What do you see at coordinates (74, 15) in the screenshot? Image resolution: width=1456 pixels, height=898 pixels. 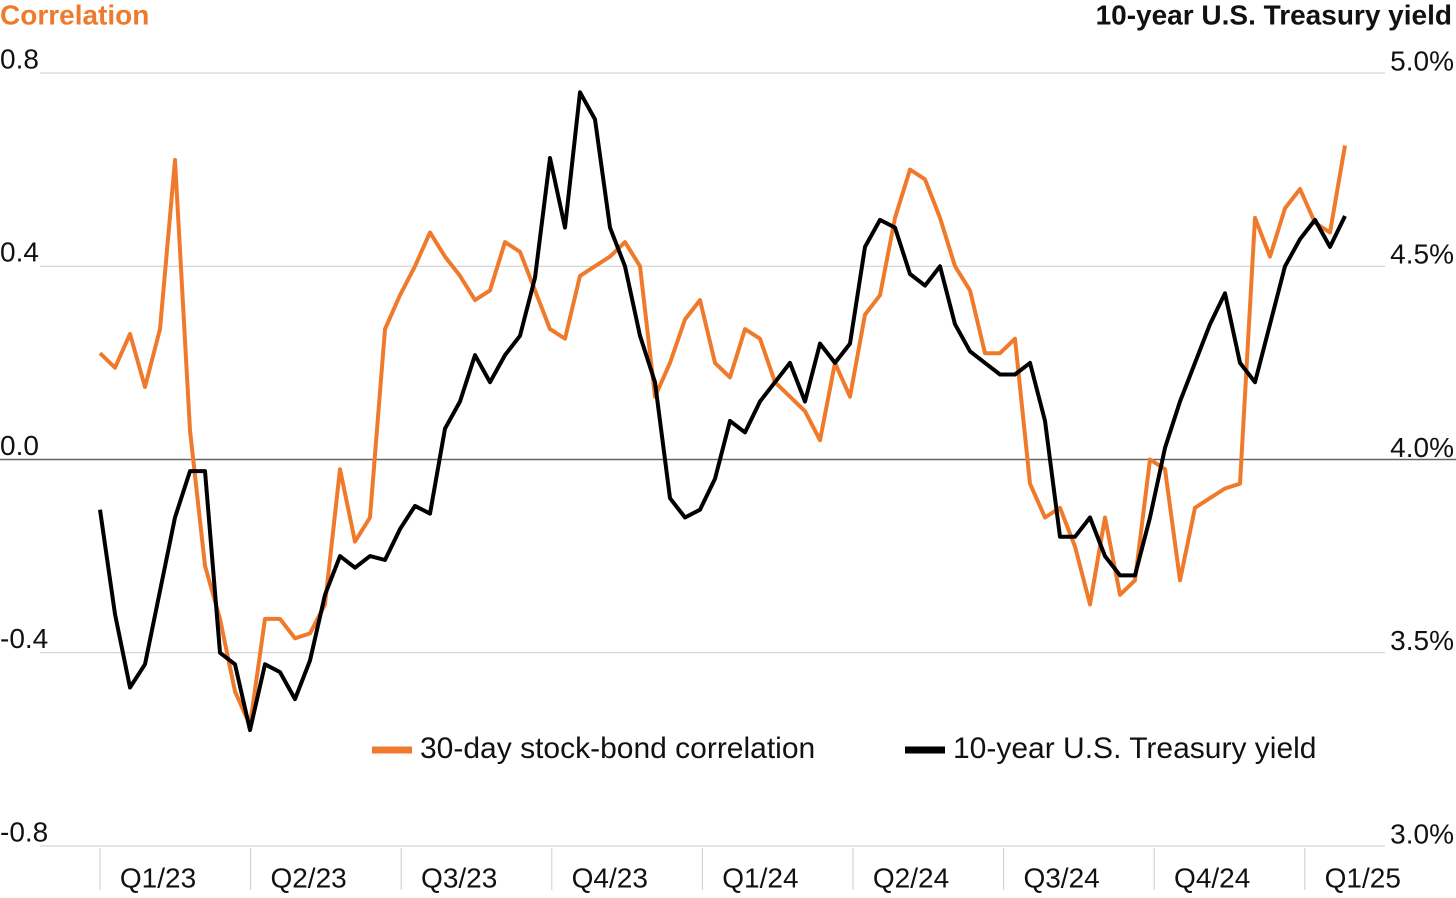 I see `left-axis-title: Correlation` at bounding box center [74, 15].